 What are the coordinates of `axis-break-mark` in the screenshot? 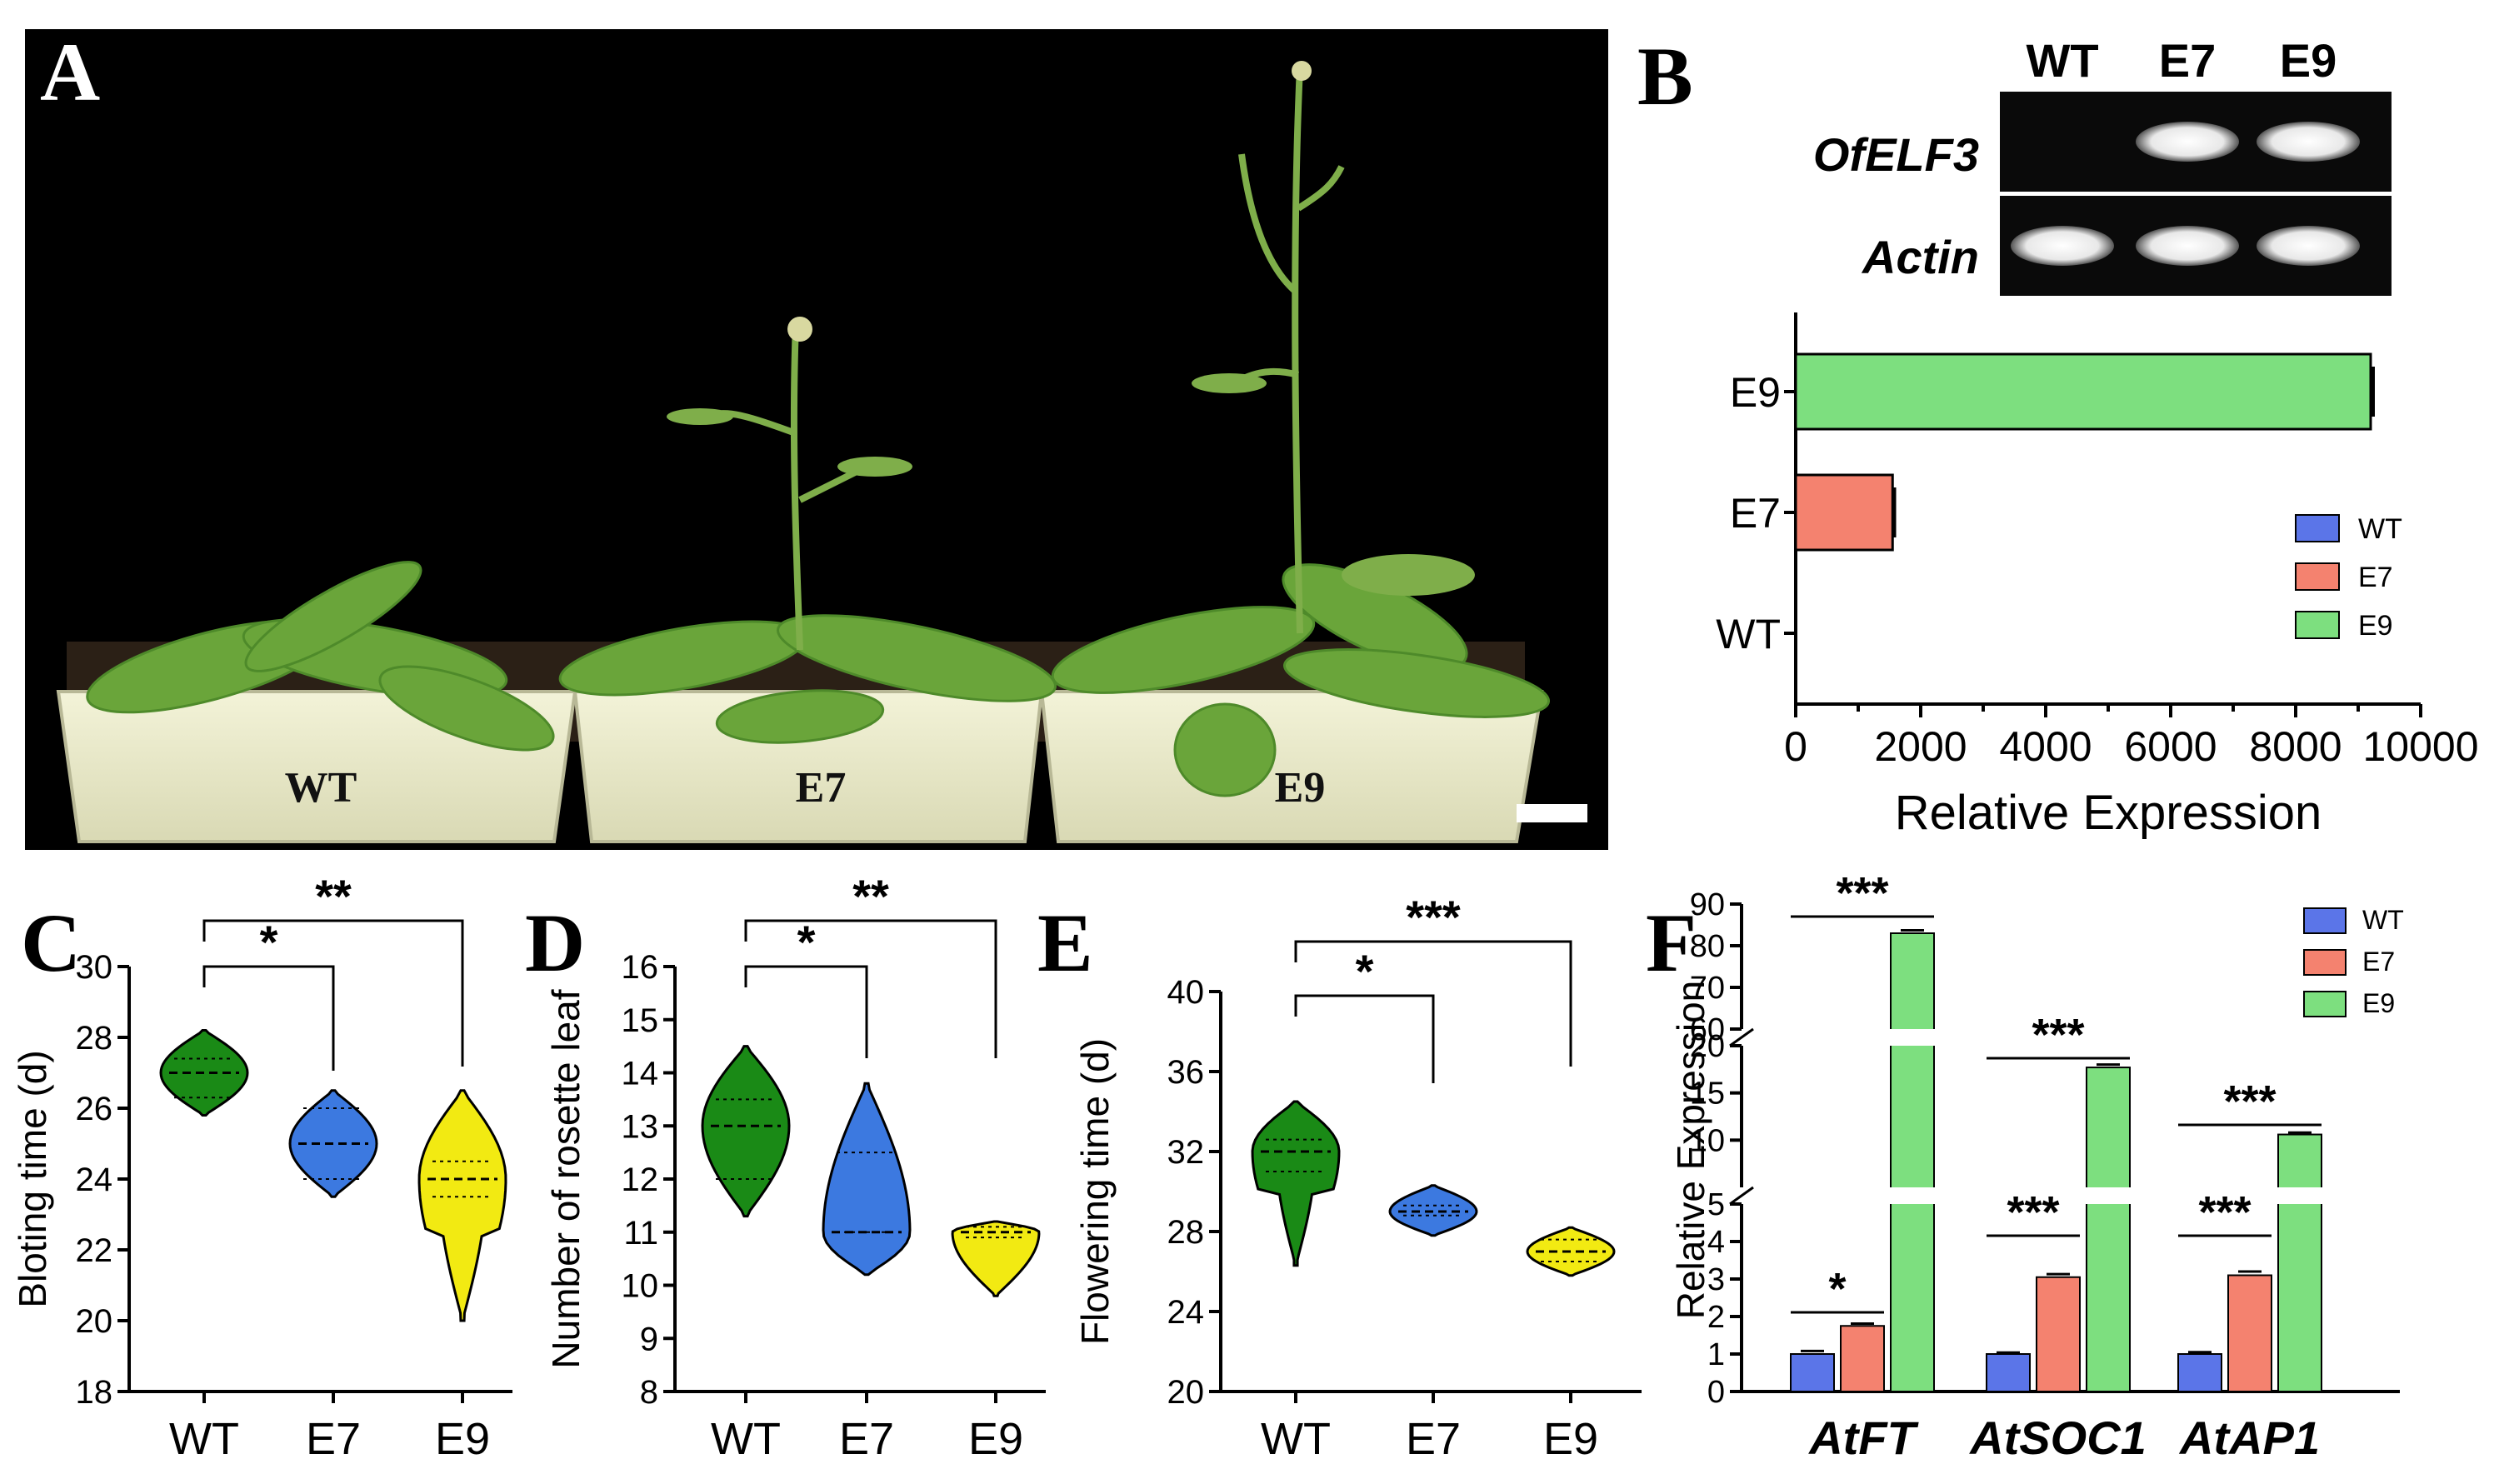 It's located at (1741, 1196).